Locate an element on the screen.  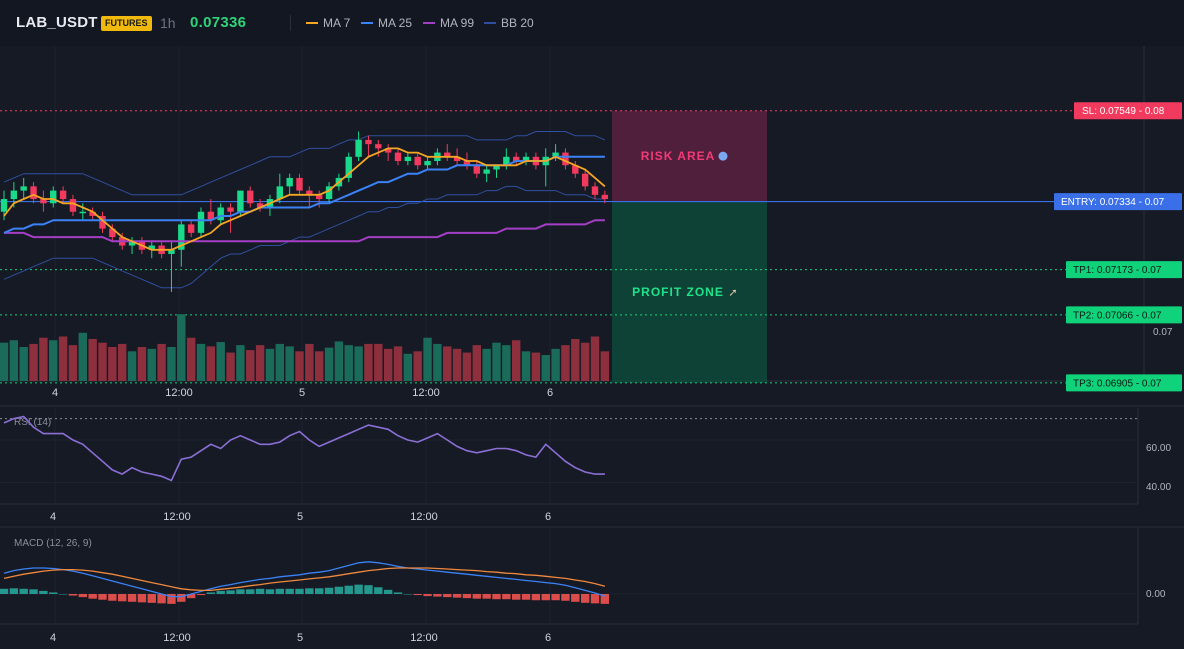
moving-averages is located at coordinates (304, 199).